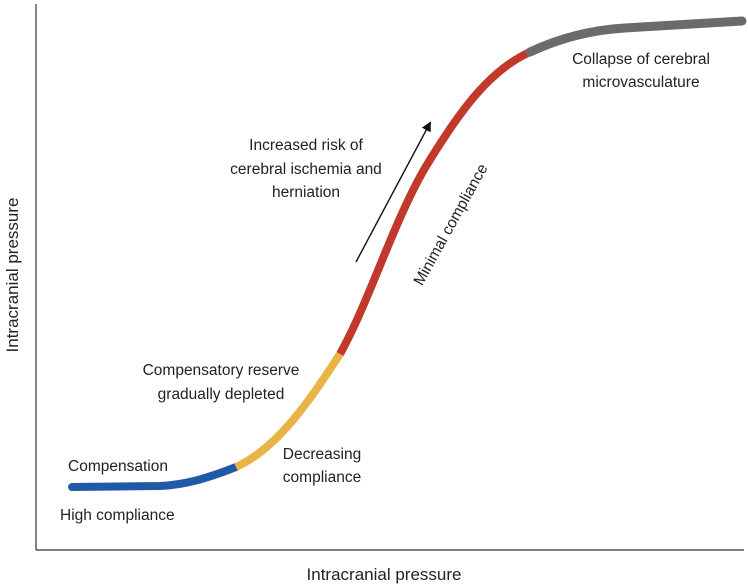  I want to click on label-decreasing-line1: Decreasing, so click(322, 454).